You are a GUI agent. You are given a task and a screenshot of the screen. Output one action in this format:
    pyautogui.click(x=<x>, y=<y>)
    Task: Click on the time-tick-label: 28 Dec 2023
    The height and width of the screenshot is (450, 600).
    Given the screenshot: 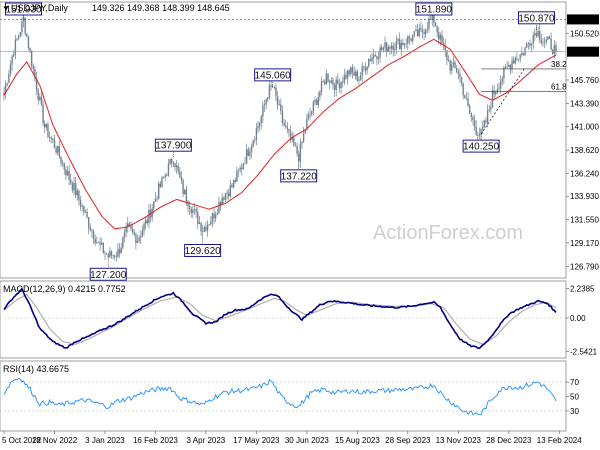 What is the action you would take?
    pyautogui.click(x=509, y=440)
    